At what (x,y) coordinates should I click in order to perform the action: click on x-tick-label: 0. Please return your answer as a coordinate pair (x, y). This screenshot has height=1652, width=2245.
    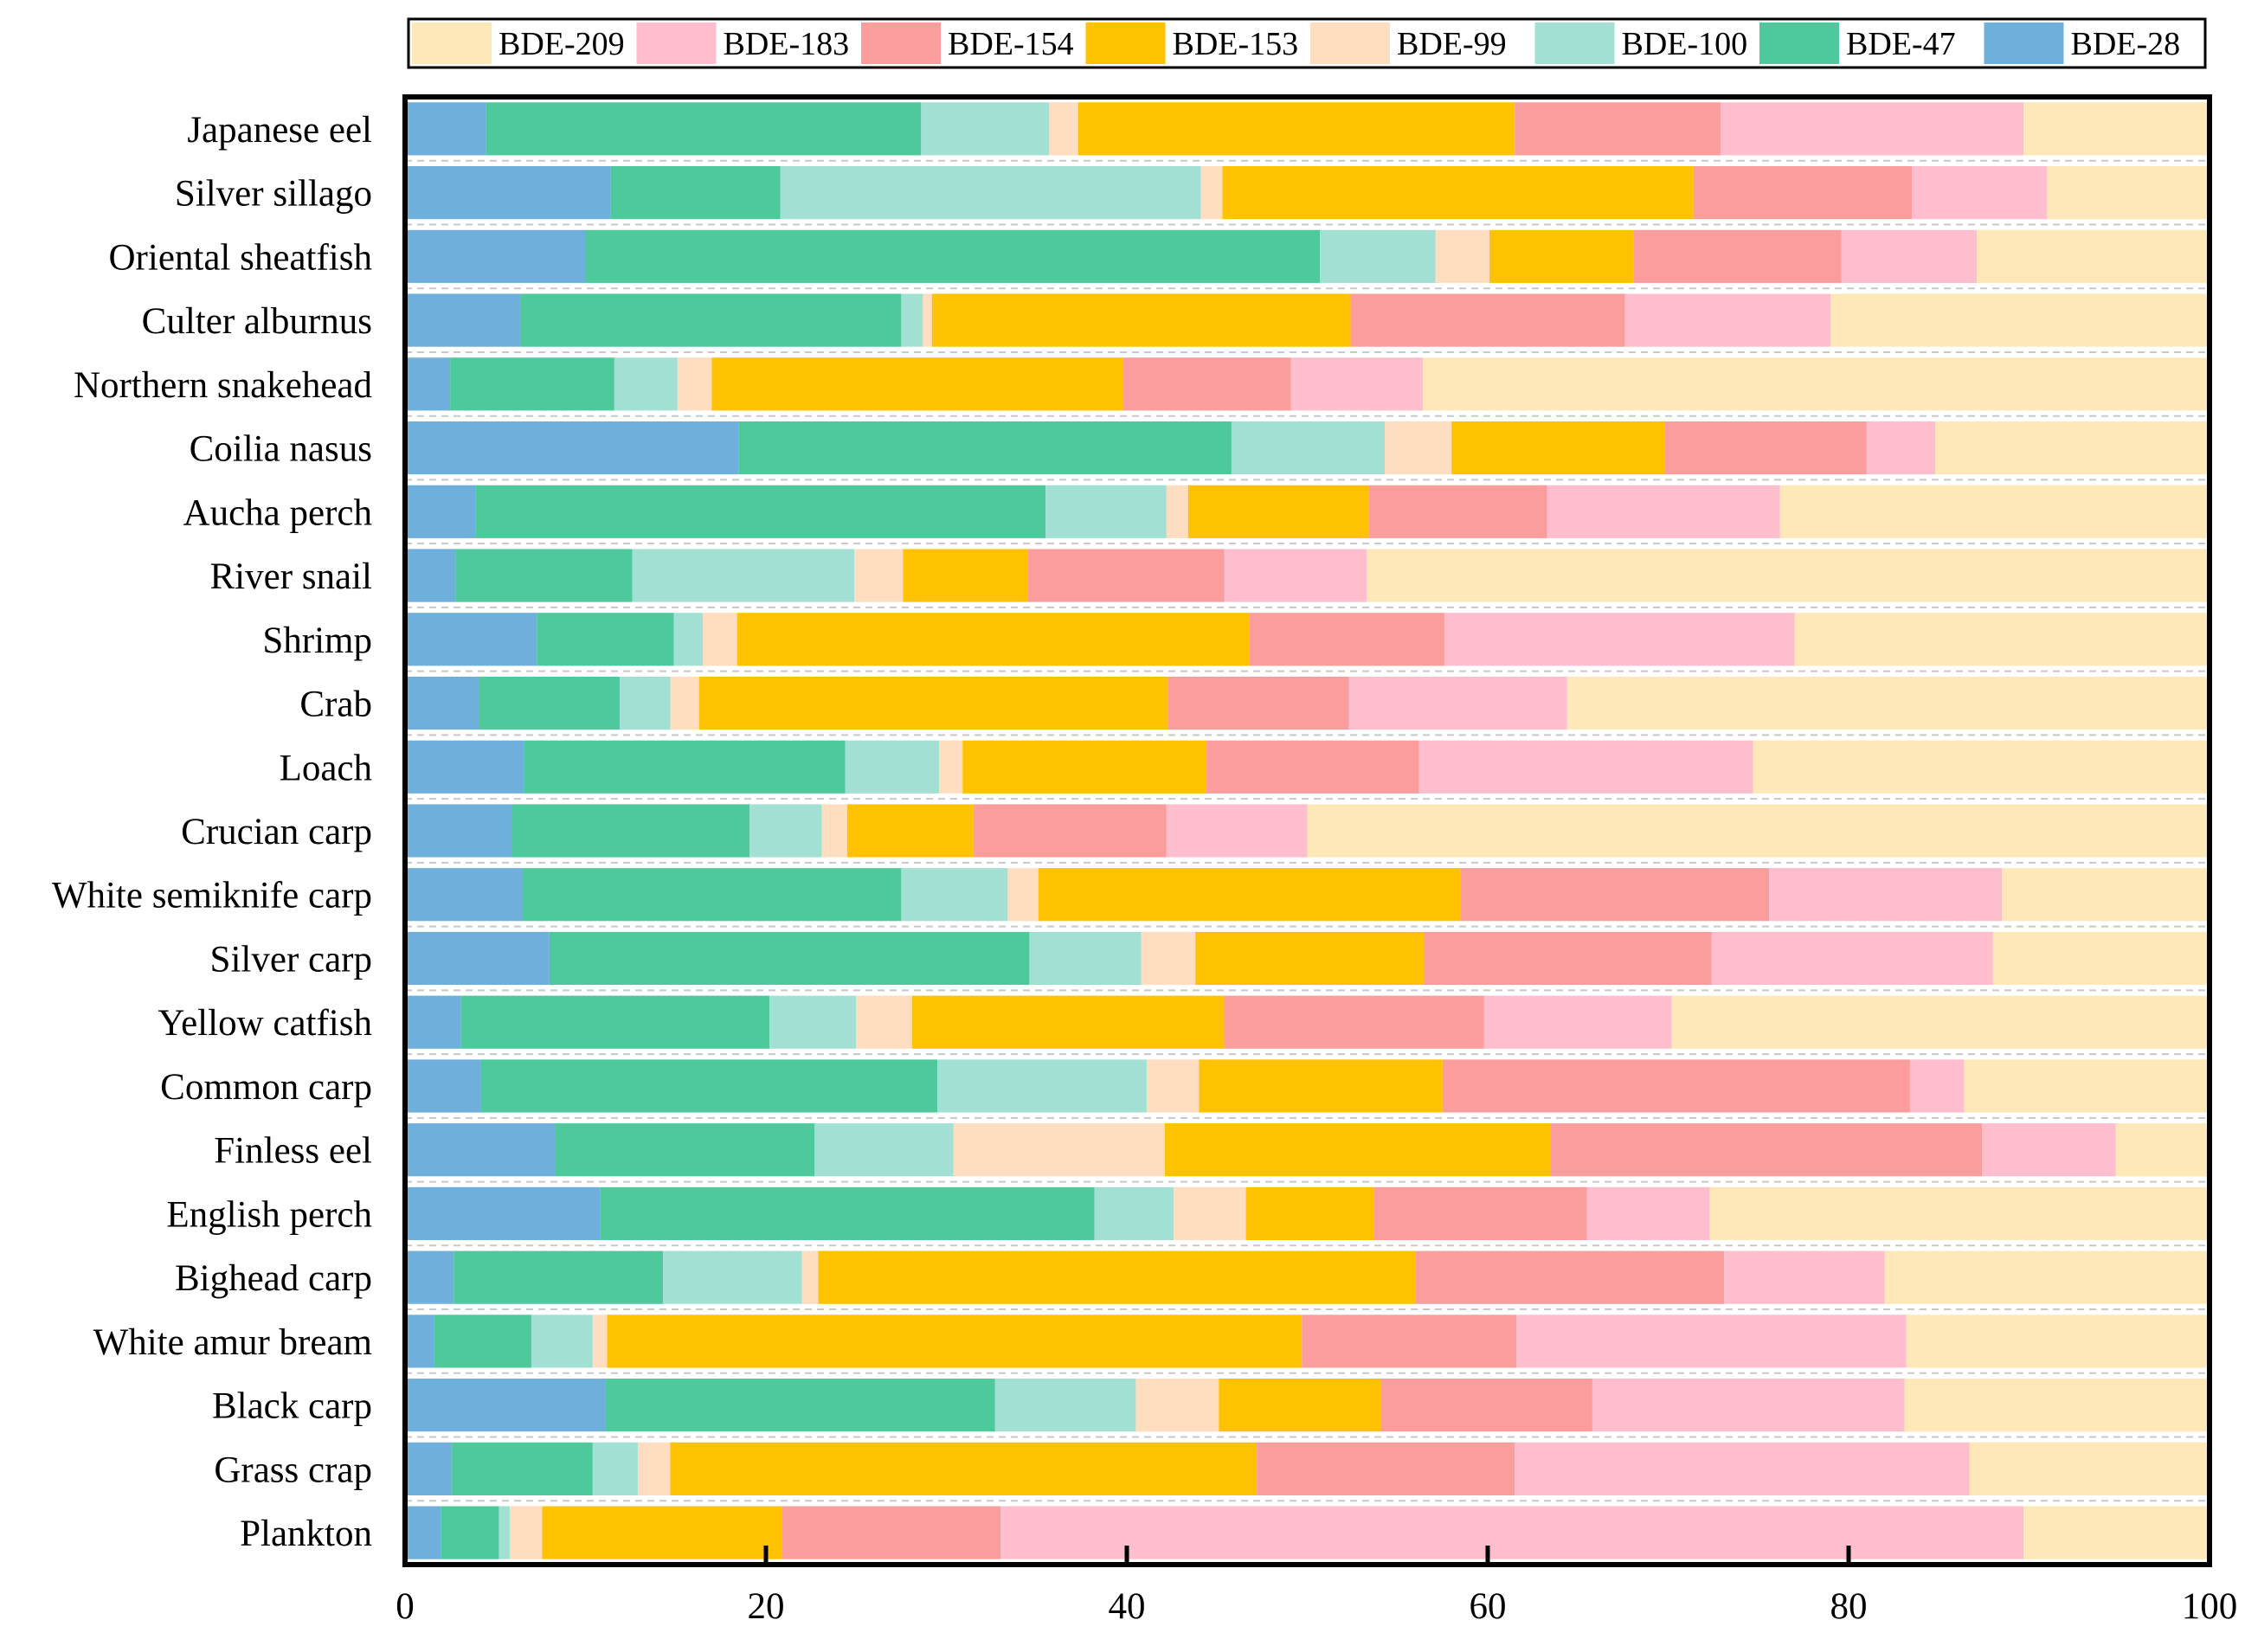
    Looking at the image, I should click on (406, 1606).